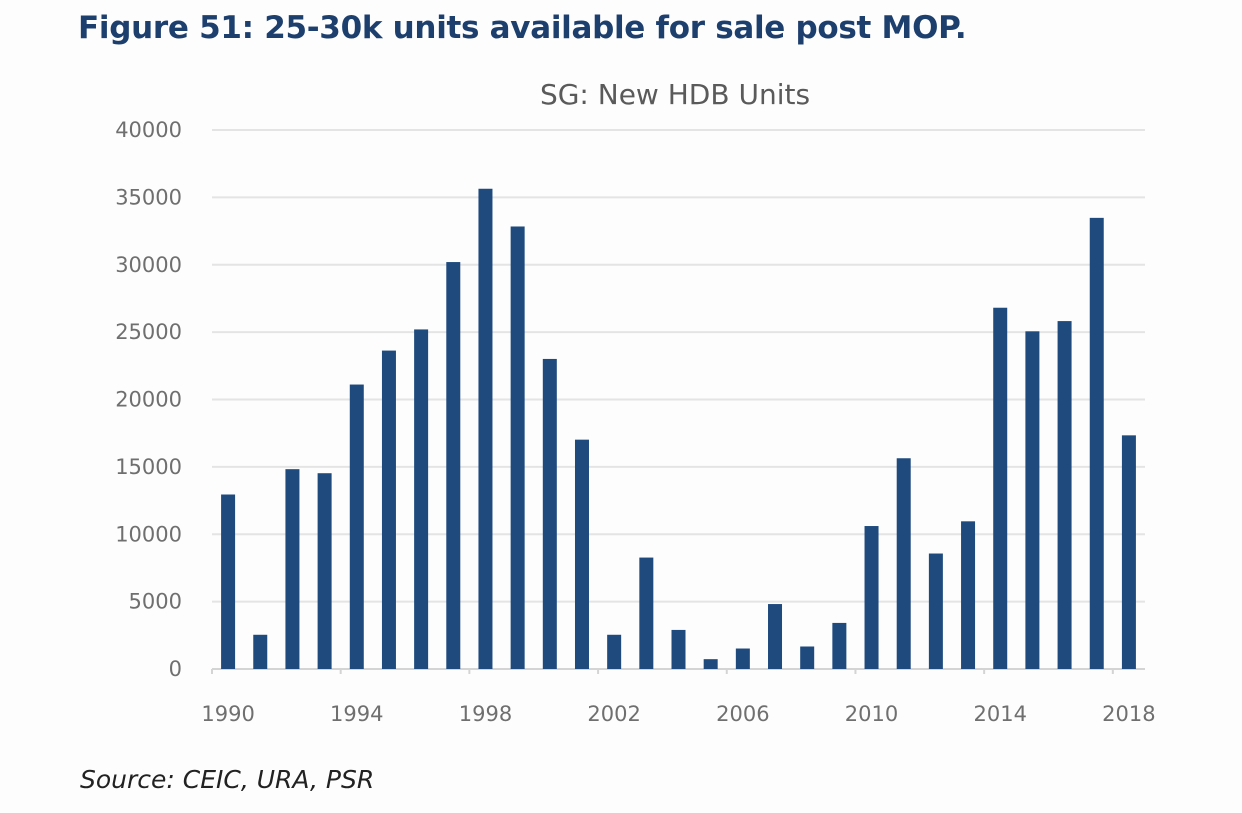 This screenshot has width=1242, height=813. Describe the element at coordinates (148, 467) in the screenshot. I see `y-tick-label: 15000` at that location.